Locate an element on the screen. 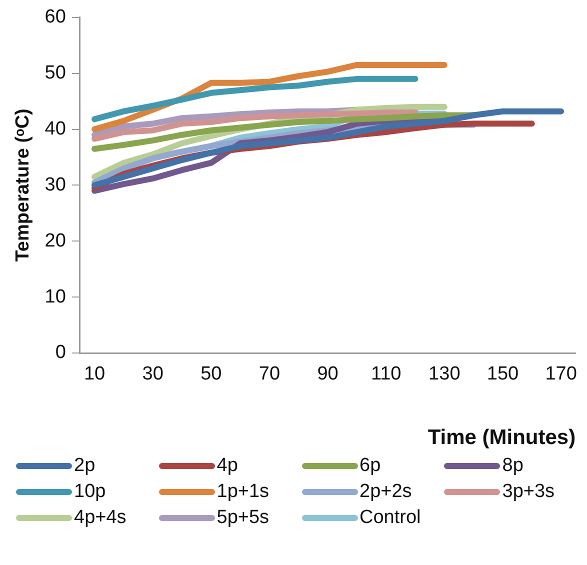 This screenshot has height=565, width=587. legend-label: 2p is located at coordinates (85, 466).